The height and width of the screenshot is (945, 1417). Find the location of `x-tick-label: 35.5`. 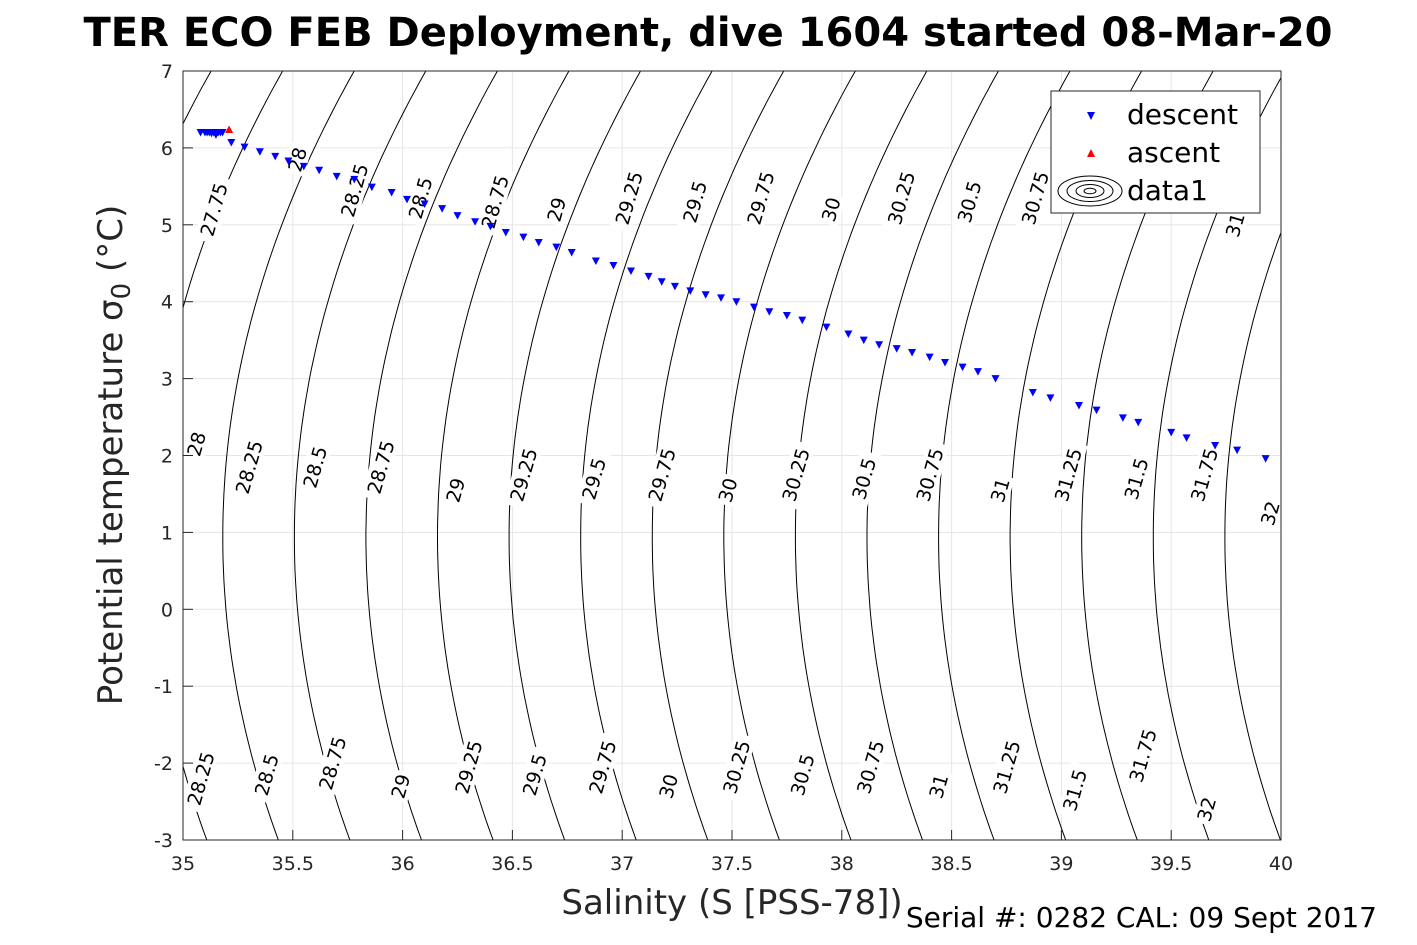

x-tick-label: 35.5 is located at coordinates (293, 864).